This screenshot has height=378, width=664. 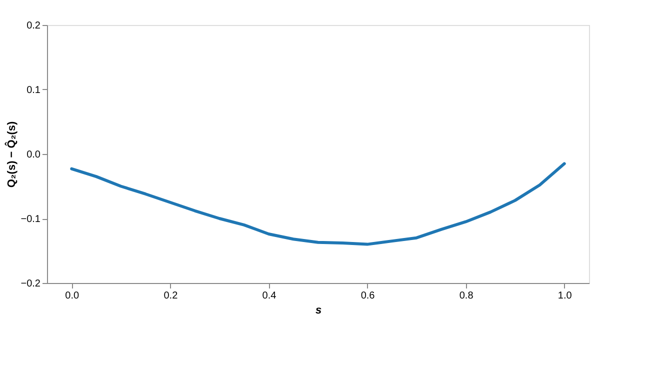 I want to click on y-tick-label: 0.0, so click(x=33, y=155).